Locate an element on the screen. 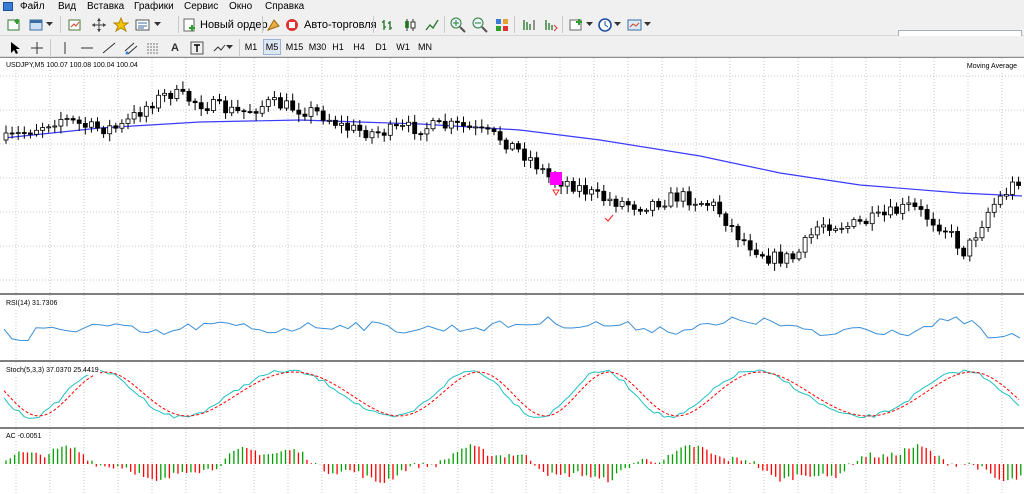 This screenshot has width=1024, height=494. indicator-label: Moving Average is located at coordinates (991, 66).